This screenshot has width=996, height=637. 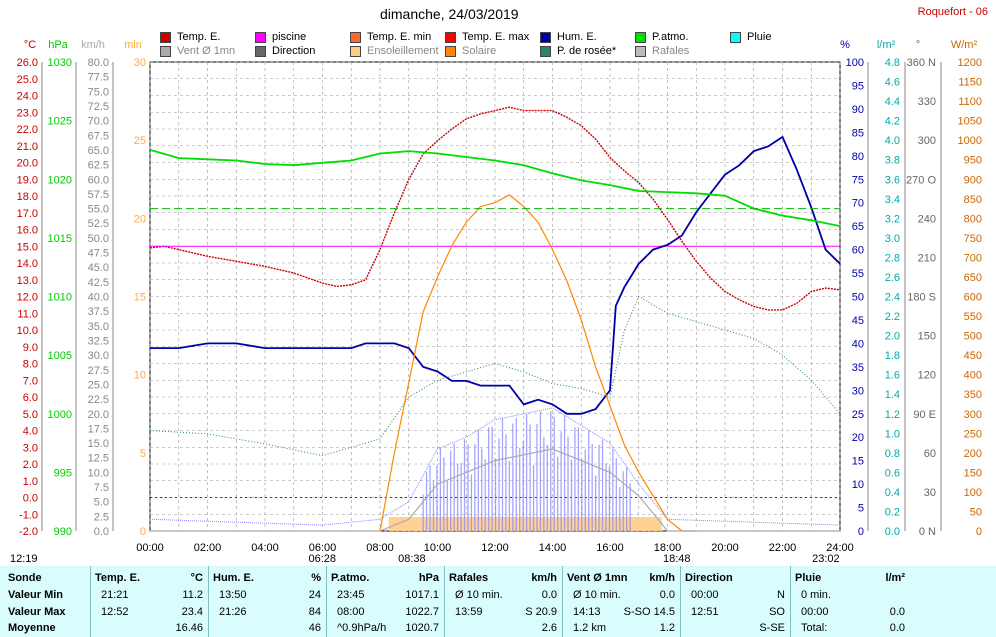 What do you see at coordinates (973, 180) in the screenshot?
I see `solar-tick: 900` at bounding box center [973, 180].